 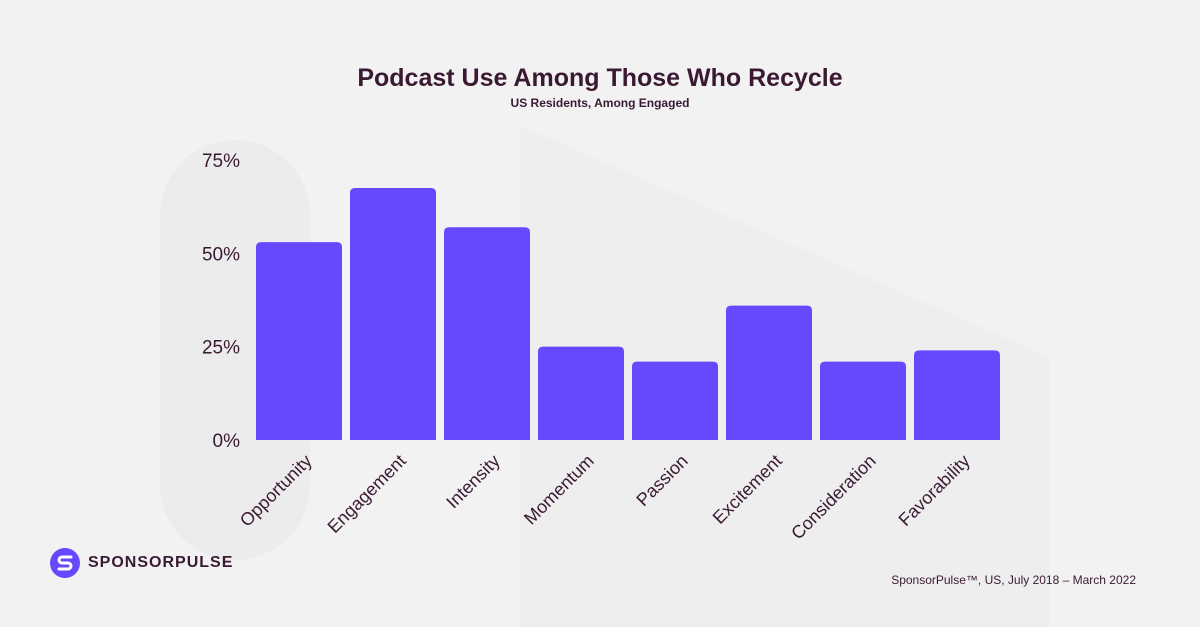 I want to click on x-tick-label: Momentum, so click(x=559, y=490).